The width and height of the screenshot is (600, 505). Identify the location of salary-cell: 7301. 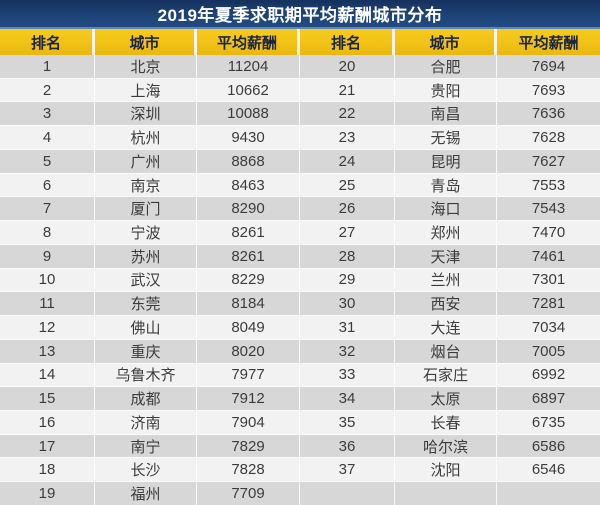
(548, 280).